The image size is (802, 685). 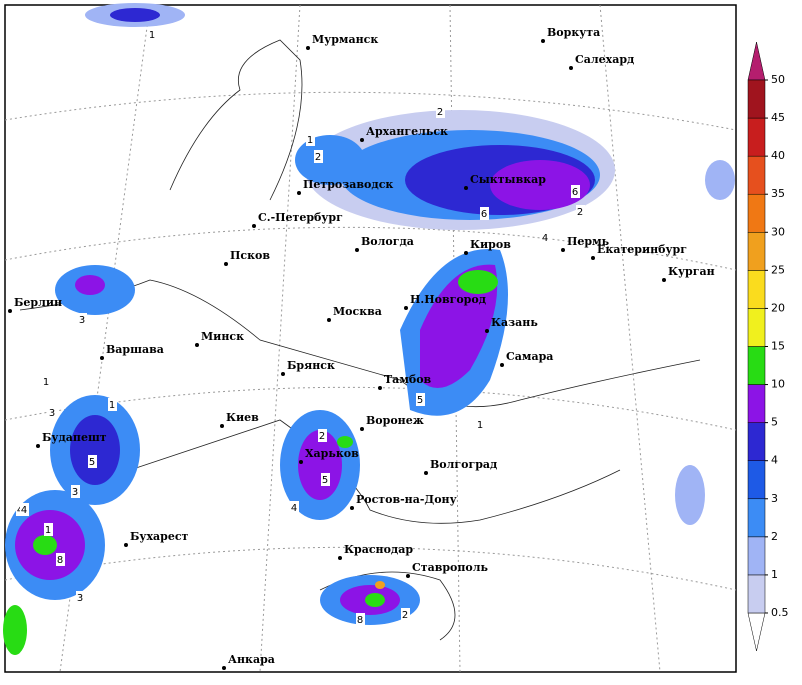 What do you see at coordinates (778, 345) in the screenshot?
I see `colorbar-tick-label: 15` at bounding box center [778, 345].